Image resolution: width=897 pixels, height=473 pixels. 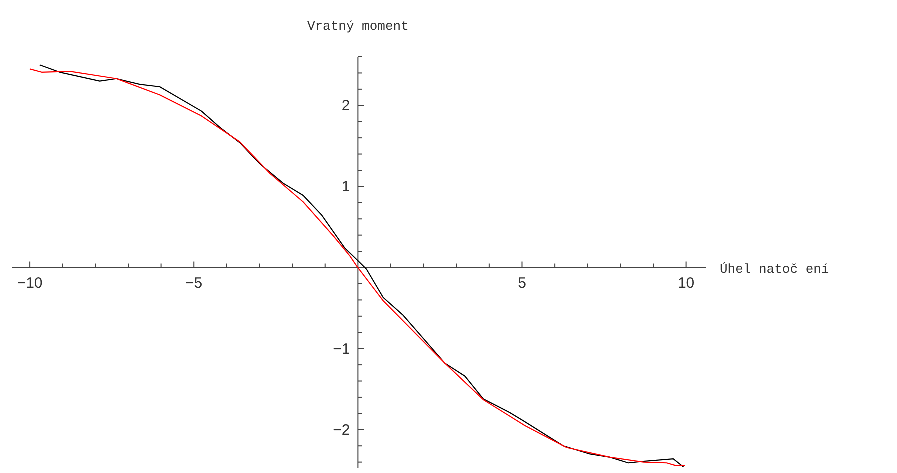 What do you see at coordinates (358, 26) in the screenshot?
I see `y-axis-title: Vratný moment` at bounding box center [358, 26].